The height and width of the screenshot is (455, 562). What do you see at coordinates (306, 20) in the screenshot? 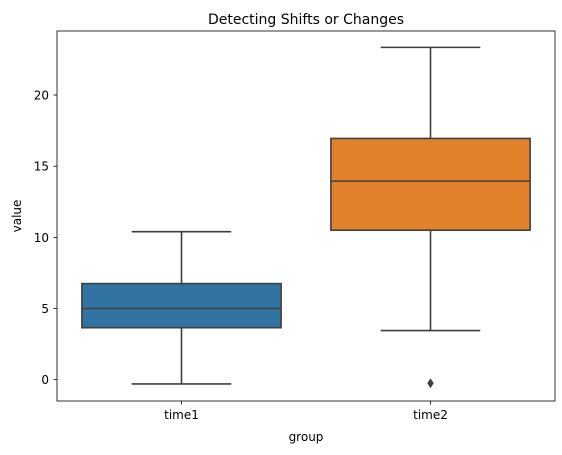
I see `chart-title: Detecting Shifts or Changes` at bounding box center [306, 20].